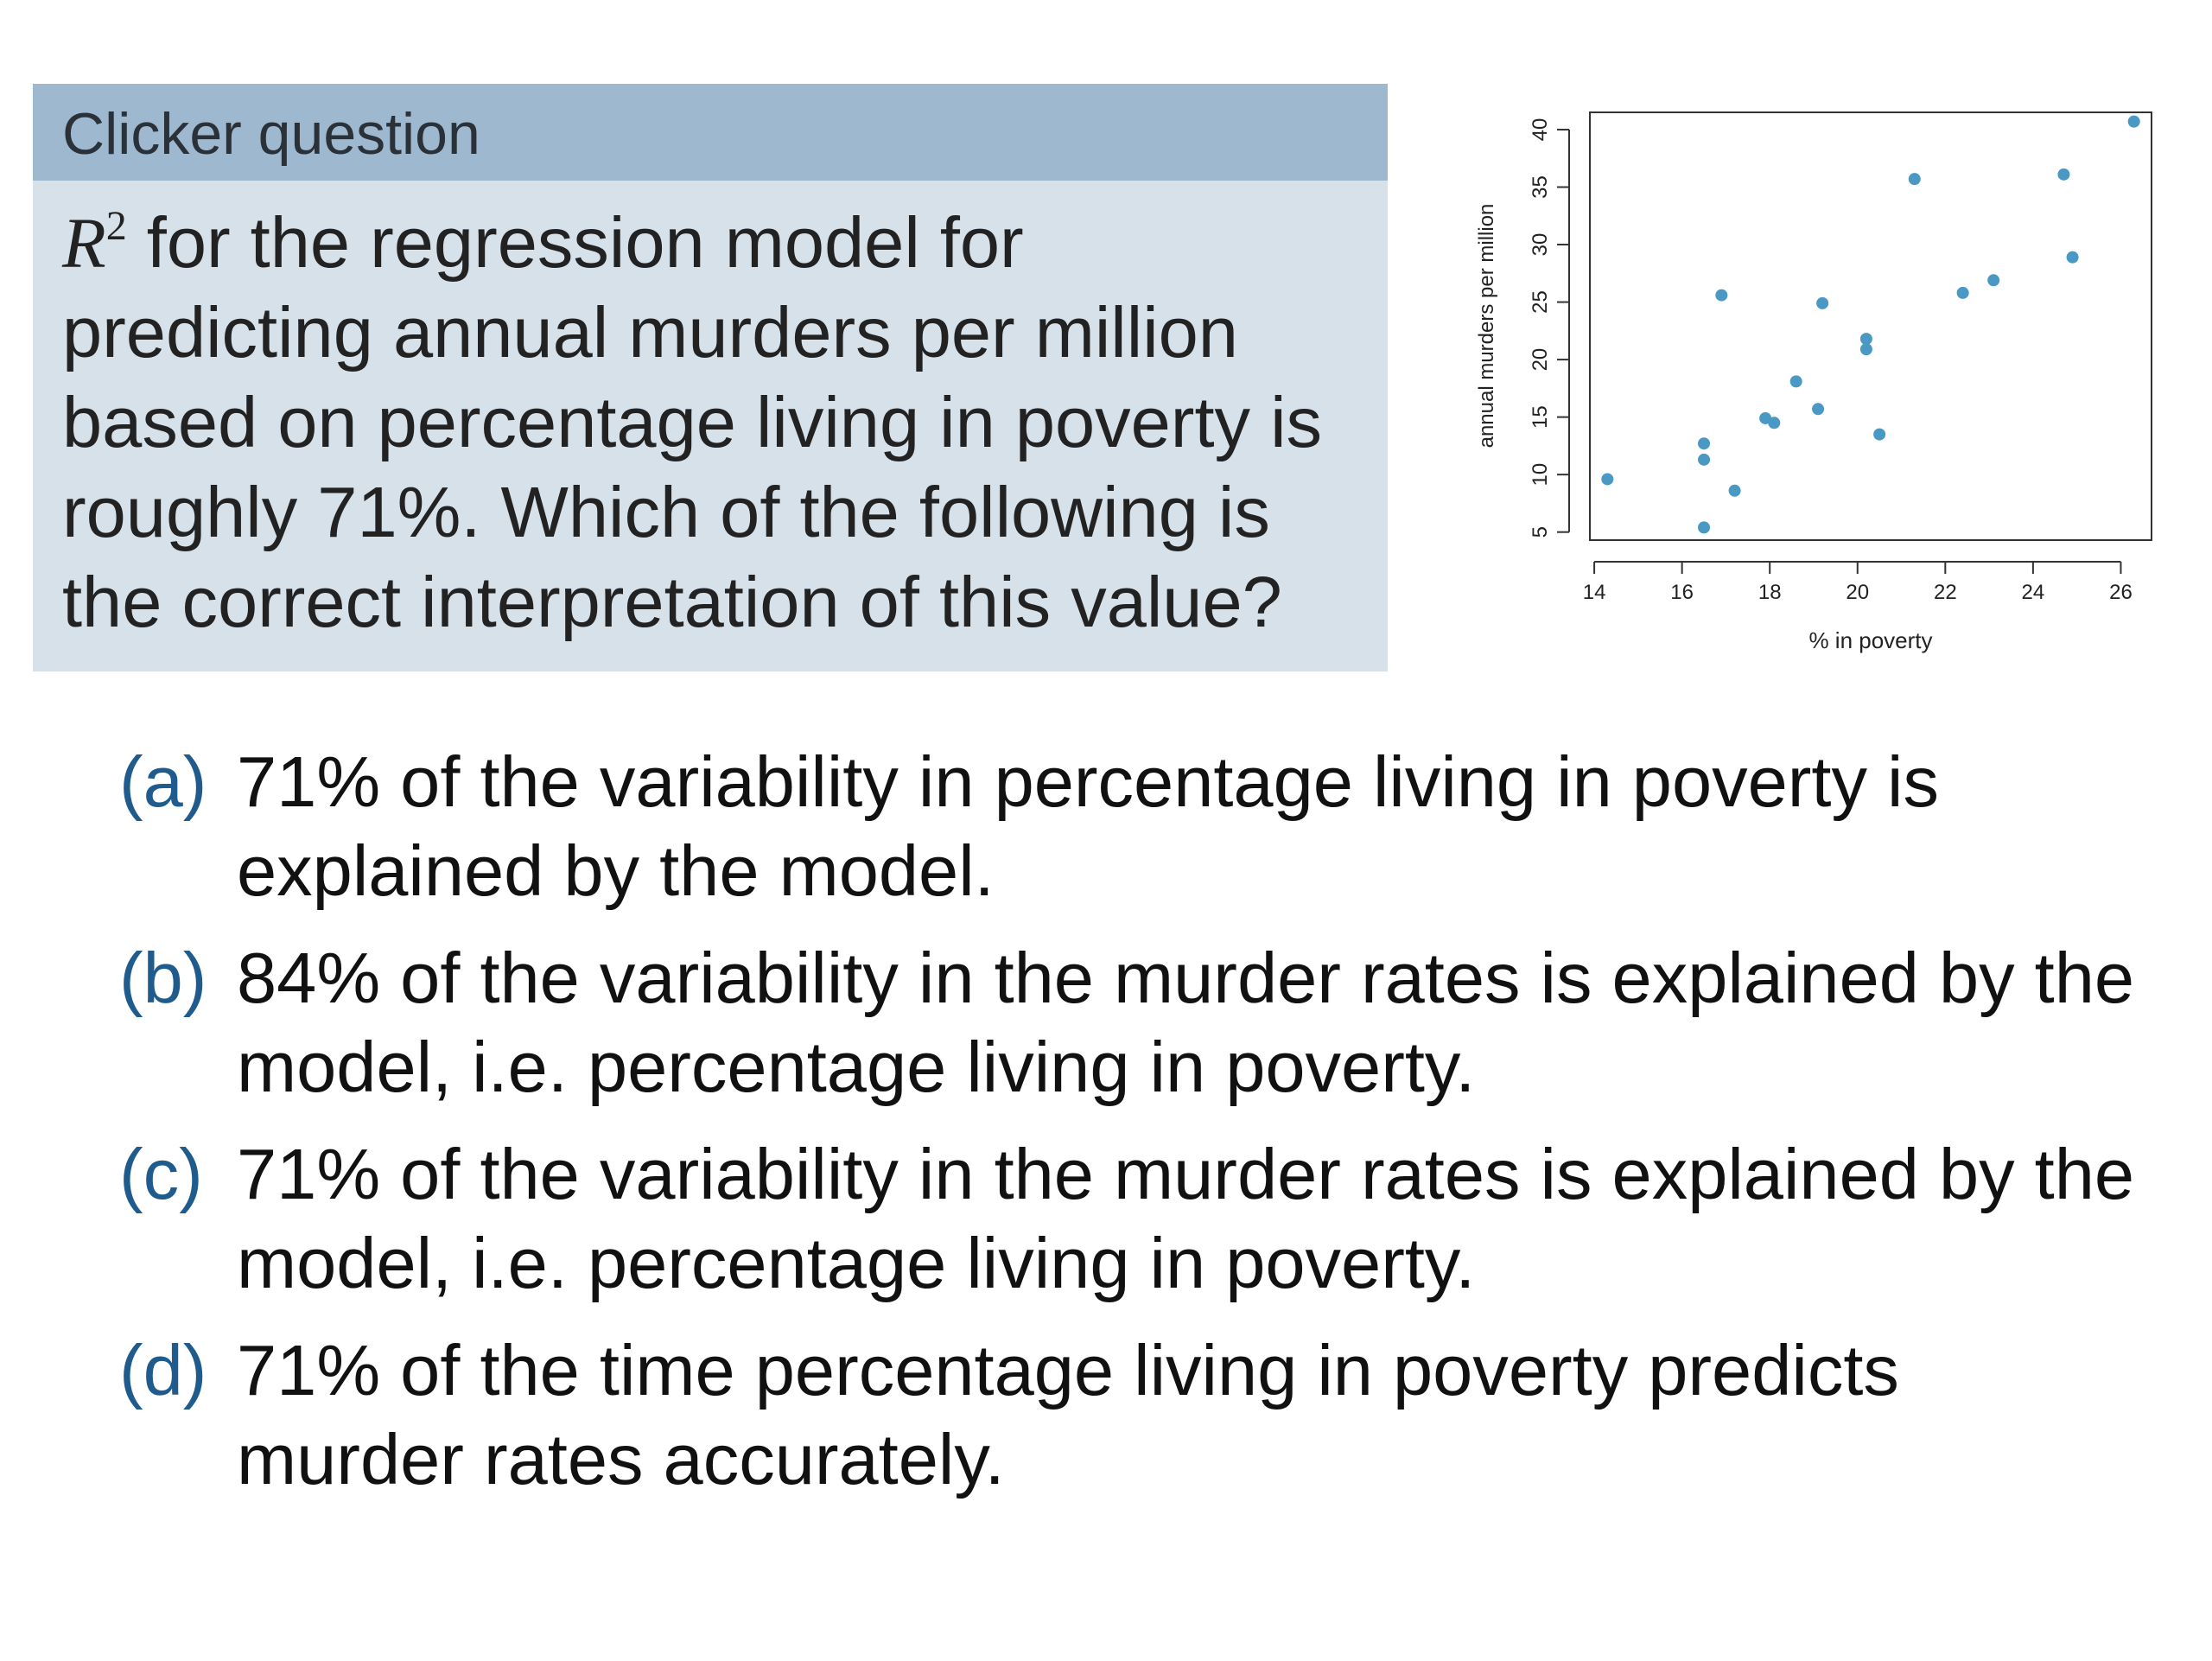 The height and width of the screenshot is (1661, 2212). I want to click on x-tick-label: 18, so click(1770, 592).